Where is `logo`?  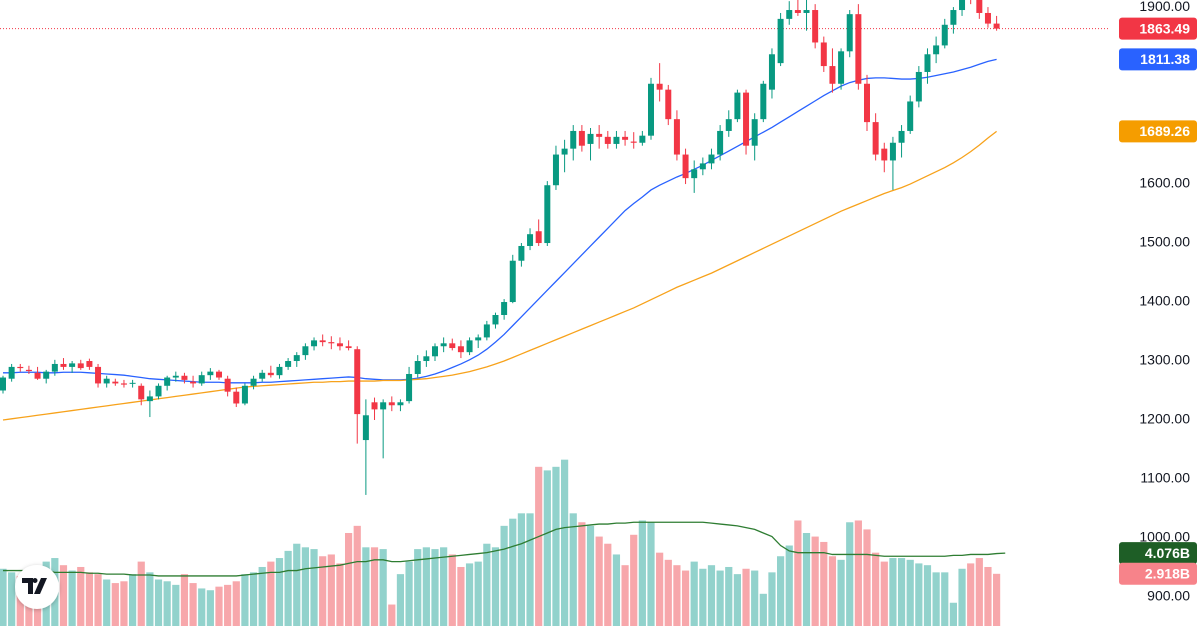 logo is located at coordinates (37, 587).